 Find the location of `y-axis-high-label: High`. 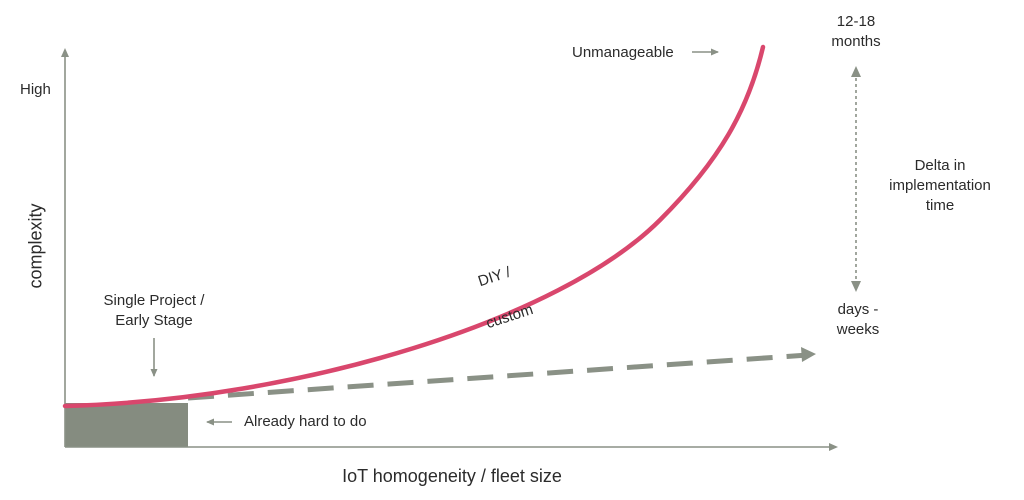

y-axis-high-label: High is located at coordinates (35, 89).